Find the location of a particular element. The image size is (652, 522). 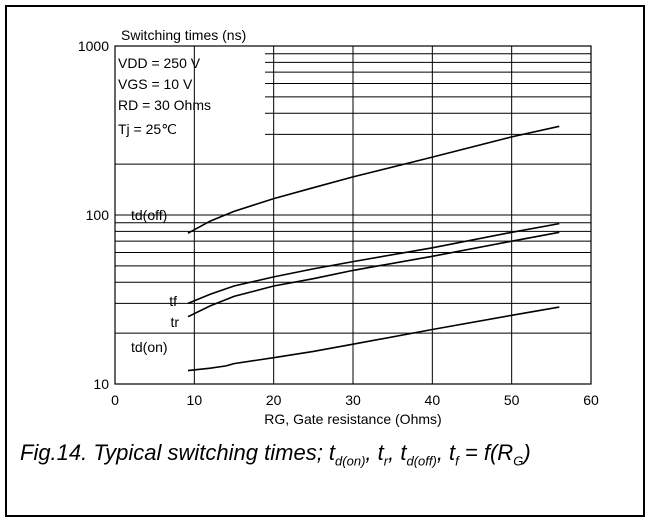

series-line-tr is located at coordinates (373, 274).